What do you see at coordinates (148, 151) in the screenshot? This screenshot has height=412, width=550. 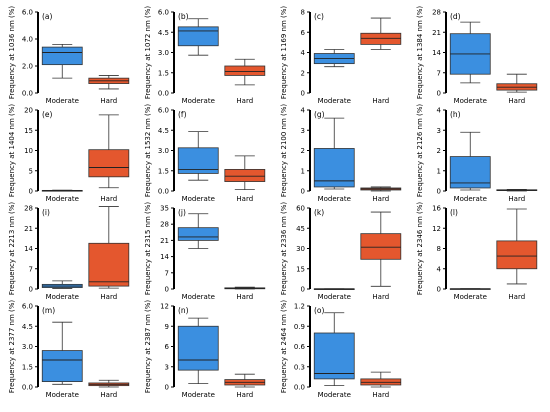 I see `y-axis-label: Frequency at 1532 nm (%)` at bounding box center [148, 151].